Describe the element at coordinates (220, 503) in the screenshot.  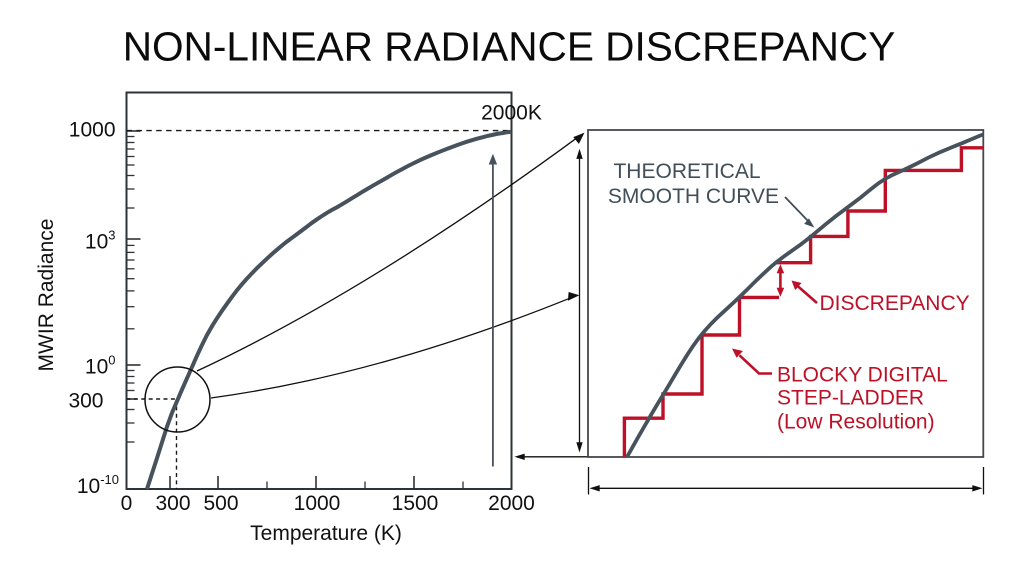
I see `svg-text: 500` at that location.